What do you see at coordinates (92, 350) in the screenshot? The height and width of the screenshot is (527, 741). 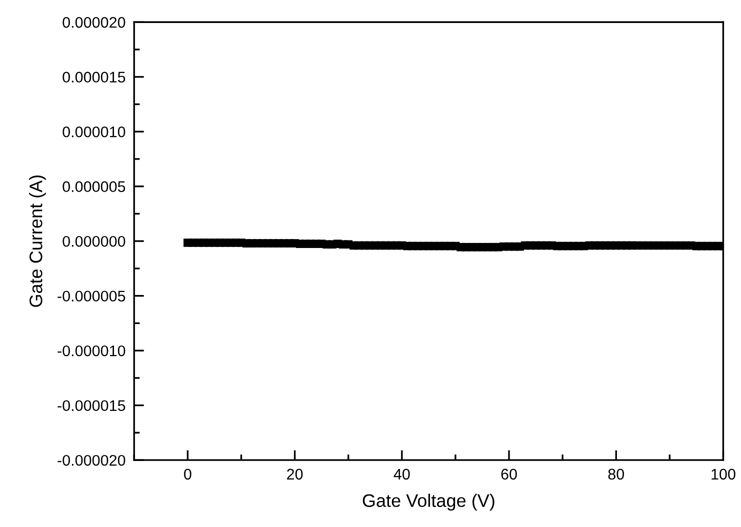 I see `y-tick-label: -0.000010` at bounding box center [92, 350].